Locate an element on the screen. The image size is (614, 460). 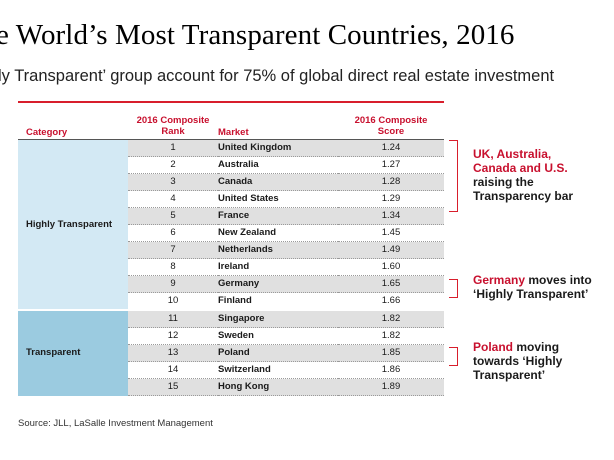
note-poland-highlight: Poland is located at coordinates (493, 347).